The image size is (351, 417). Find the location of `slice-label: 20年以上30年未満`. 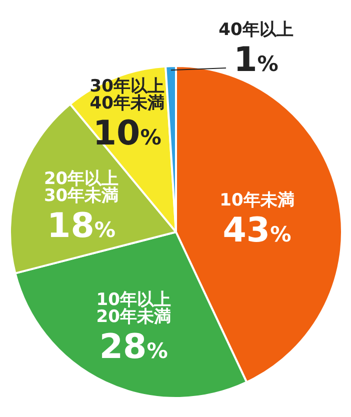

slice-label: 20年以上30年未満 is located at coordinates (81, 187).